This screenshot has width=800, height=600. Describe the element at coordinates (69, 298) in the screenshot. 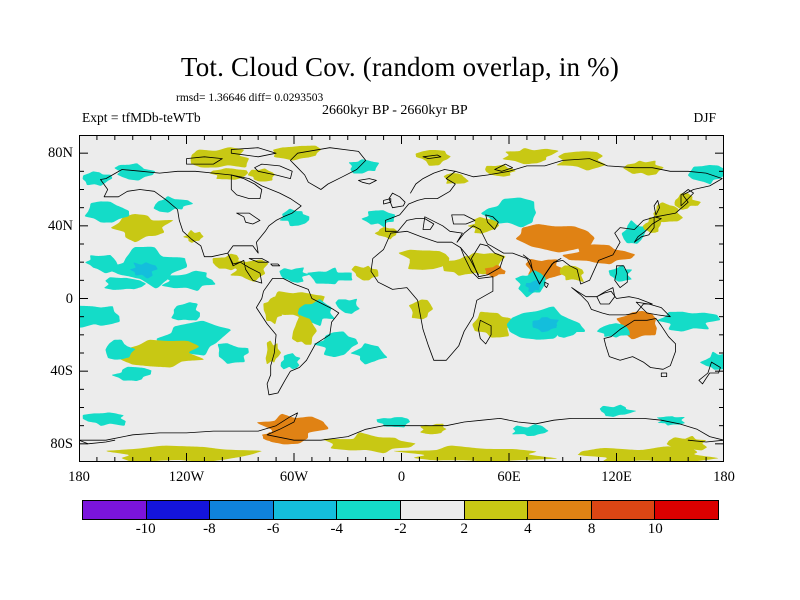

I see `y-tick-label: 0` at that location.